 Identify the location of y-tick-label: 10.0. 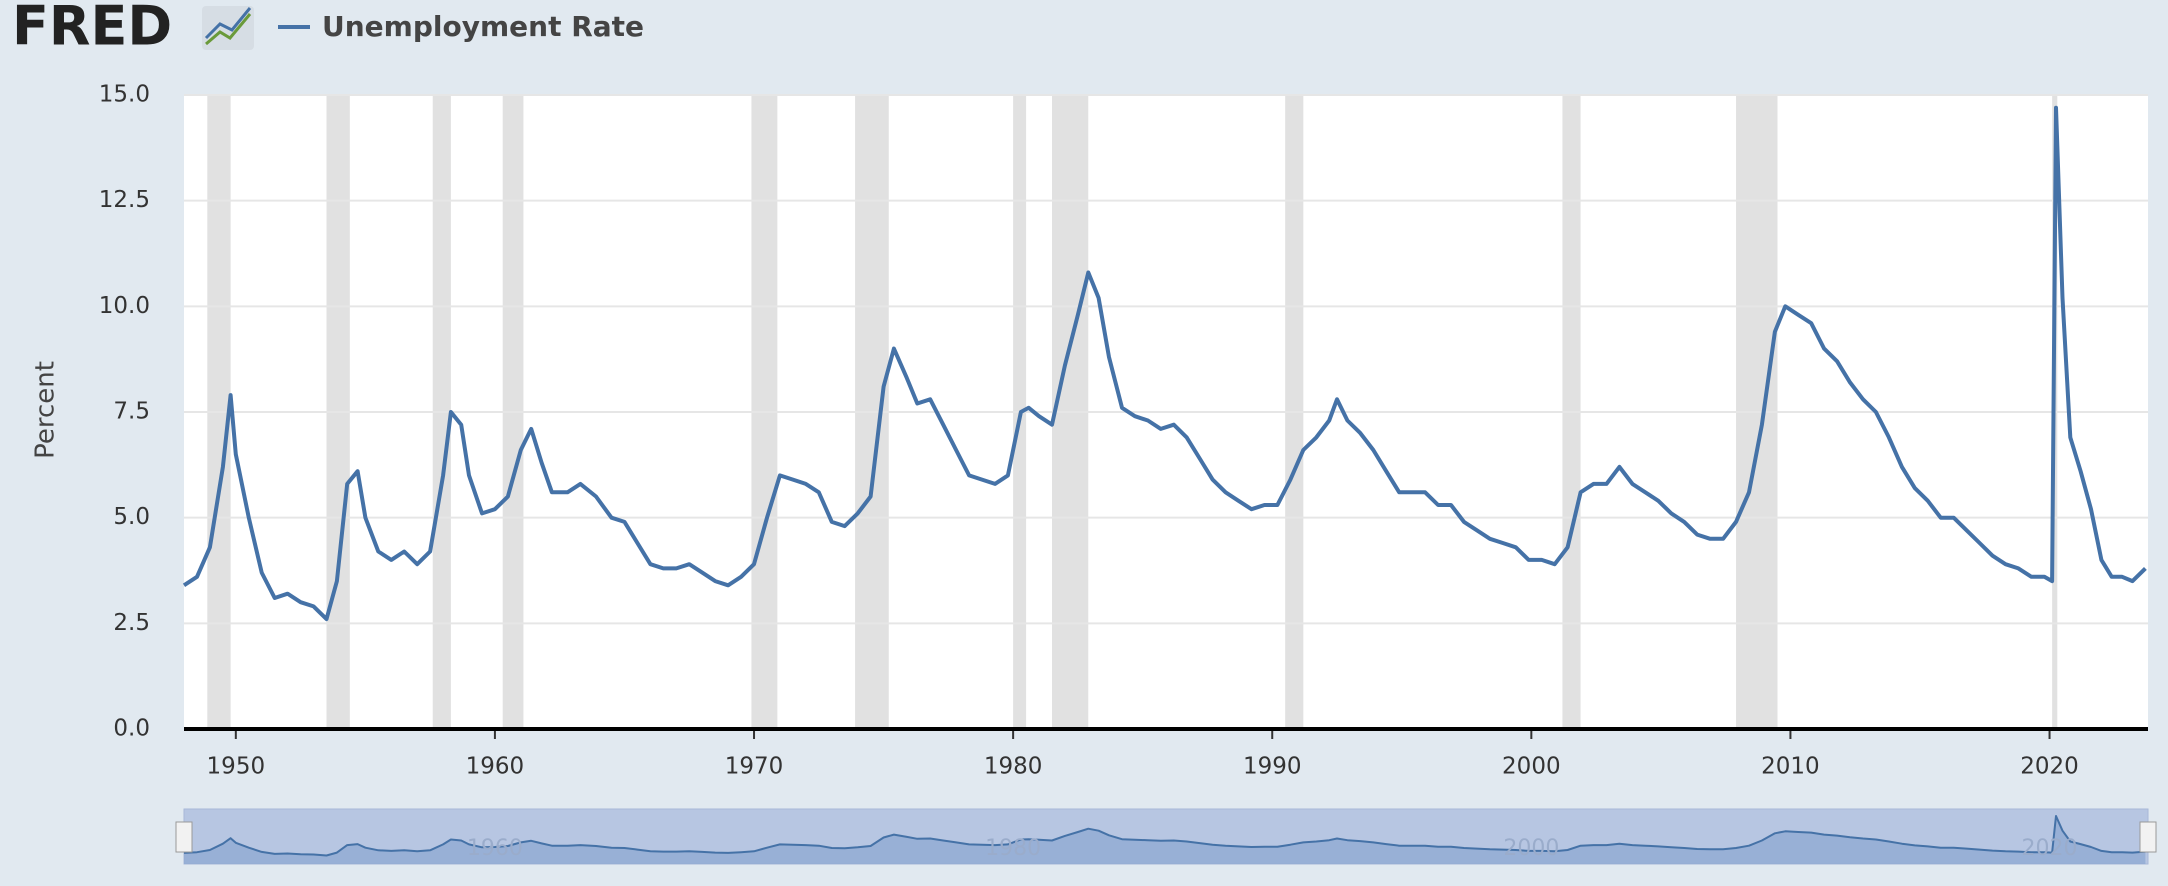
(124, 306).